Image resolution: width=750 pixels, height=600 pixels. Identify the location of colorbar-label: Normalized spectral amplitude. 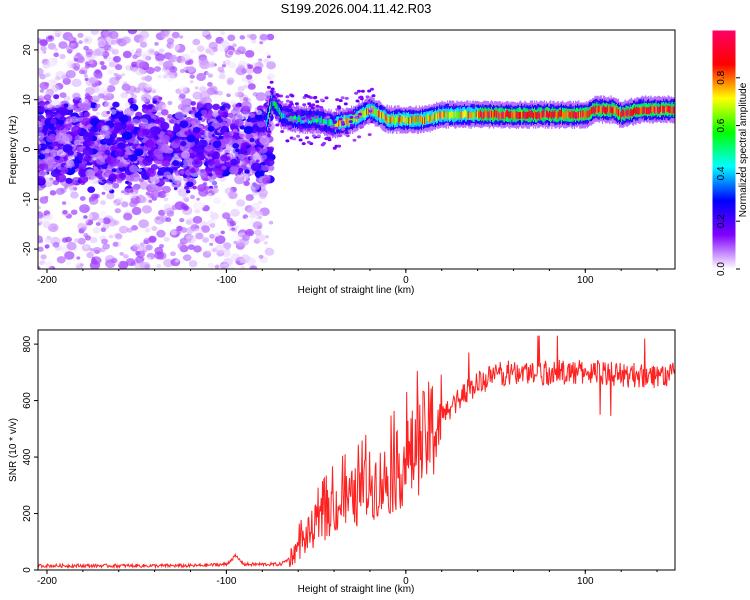
(743, 149).